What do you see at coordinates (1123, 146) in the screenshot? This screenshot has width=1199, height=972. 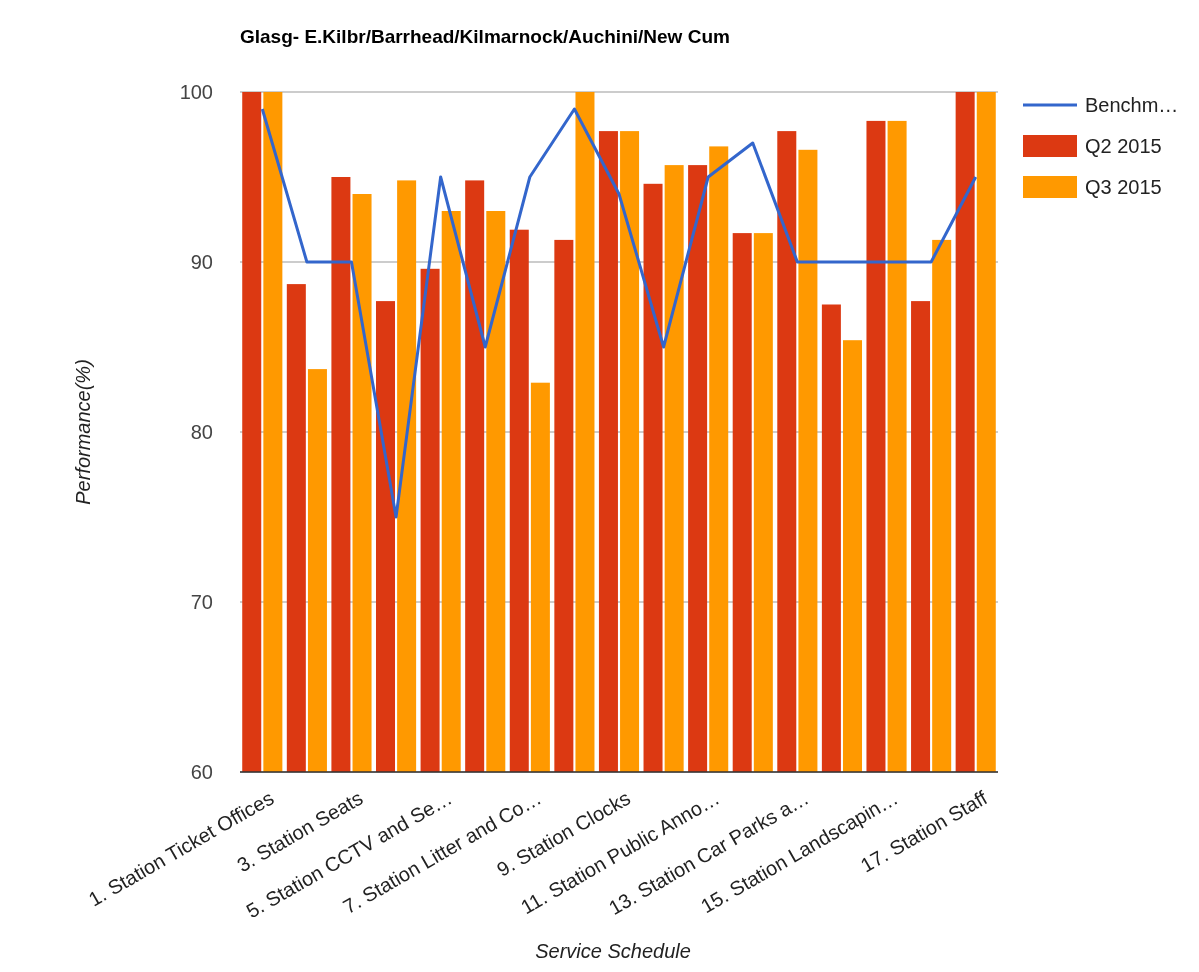 I see `legend-label: Q2 2015` at bounding box center [1123, 146].